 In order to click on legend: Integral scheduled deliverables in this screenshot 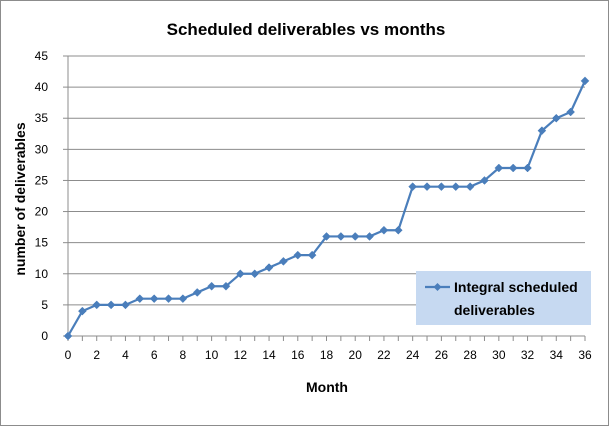, I will do `click(503, 298)`.